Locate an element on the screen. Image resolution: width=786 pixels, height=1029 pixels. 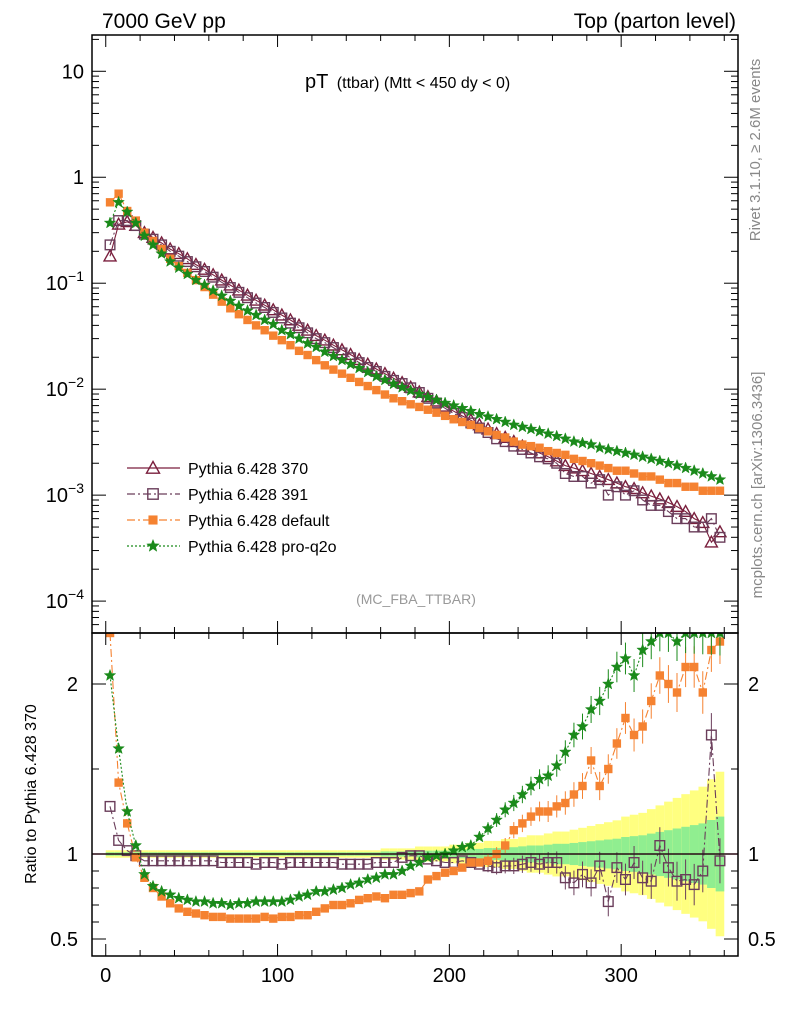
y-main-tick-exp-2: −2 is located at coordinates (76, 382).